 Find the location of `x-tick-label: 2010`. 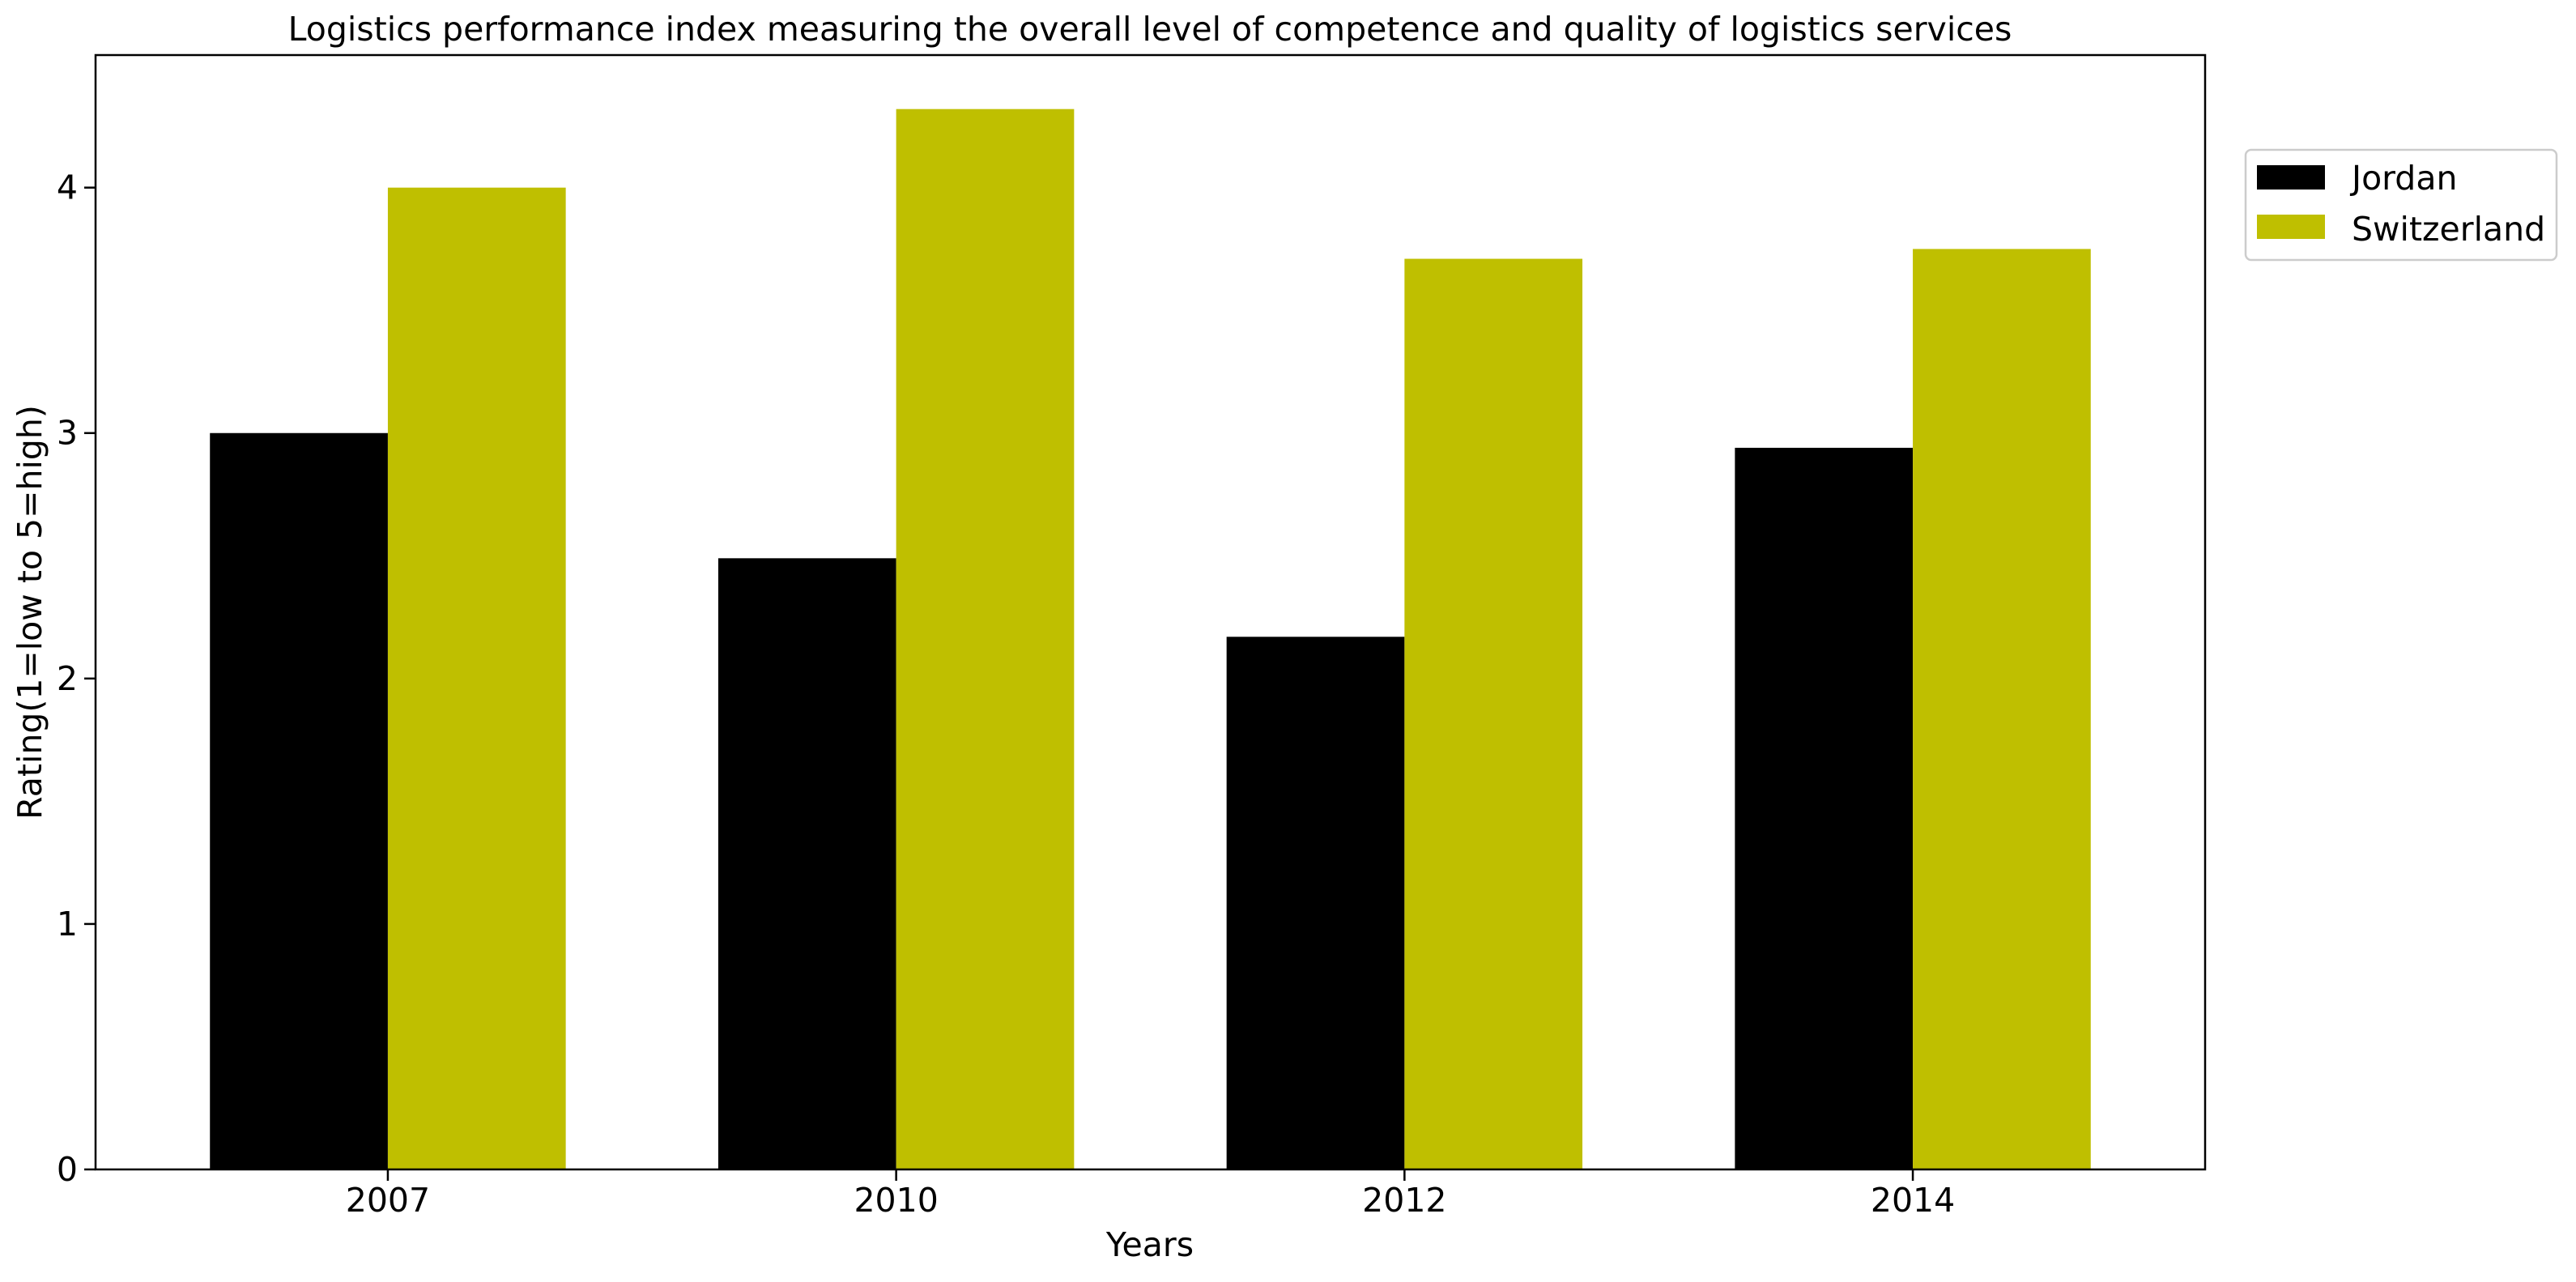

x-tick-label: 2010 is located at coordinates (896, 1200).